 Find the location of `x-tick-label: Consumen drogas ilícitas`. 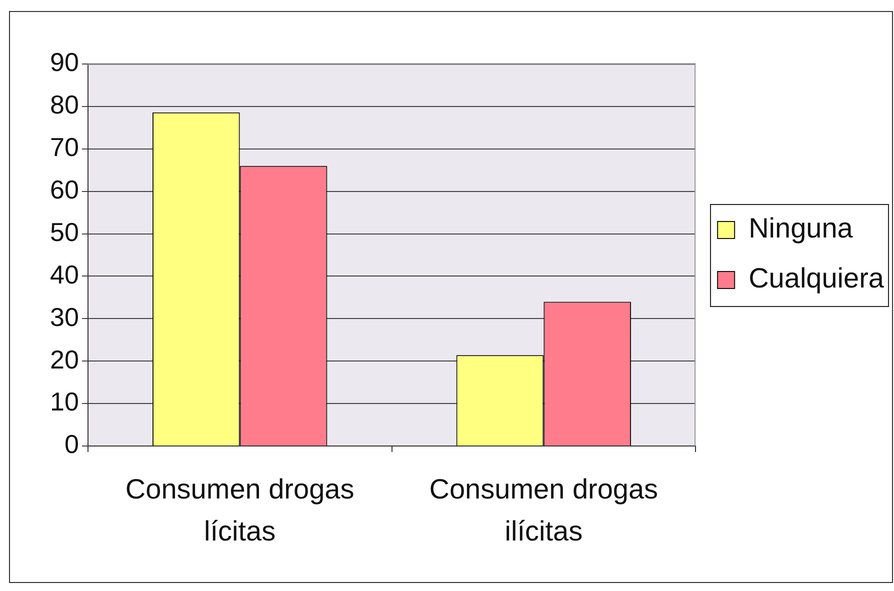

x-tick-label: Consumen drogas ilícitas is located at coordinates (543, 510).